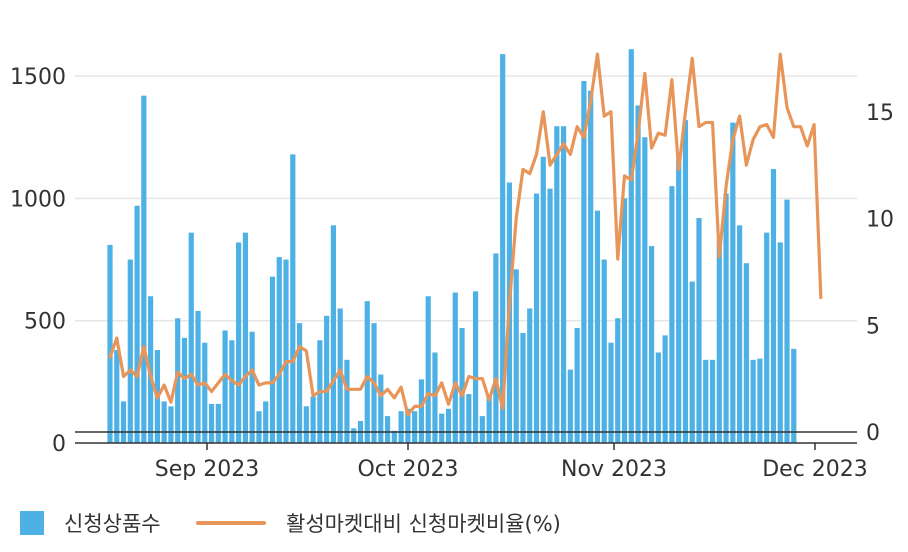  I want to click on y-right-tick-label-1: 5, so click(873, 326).